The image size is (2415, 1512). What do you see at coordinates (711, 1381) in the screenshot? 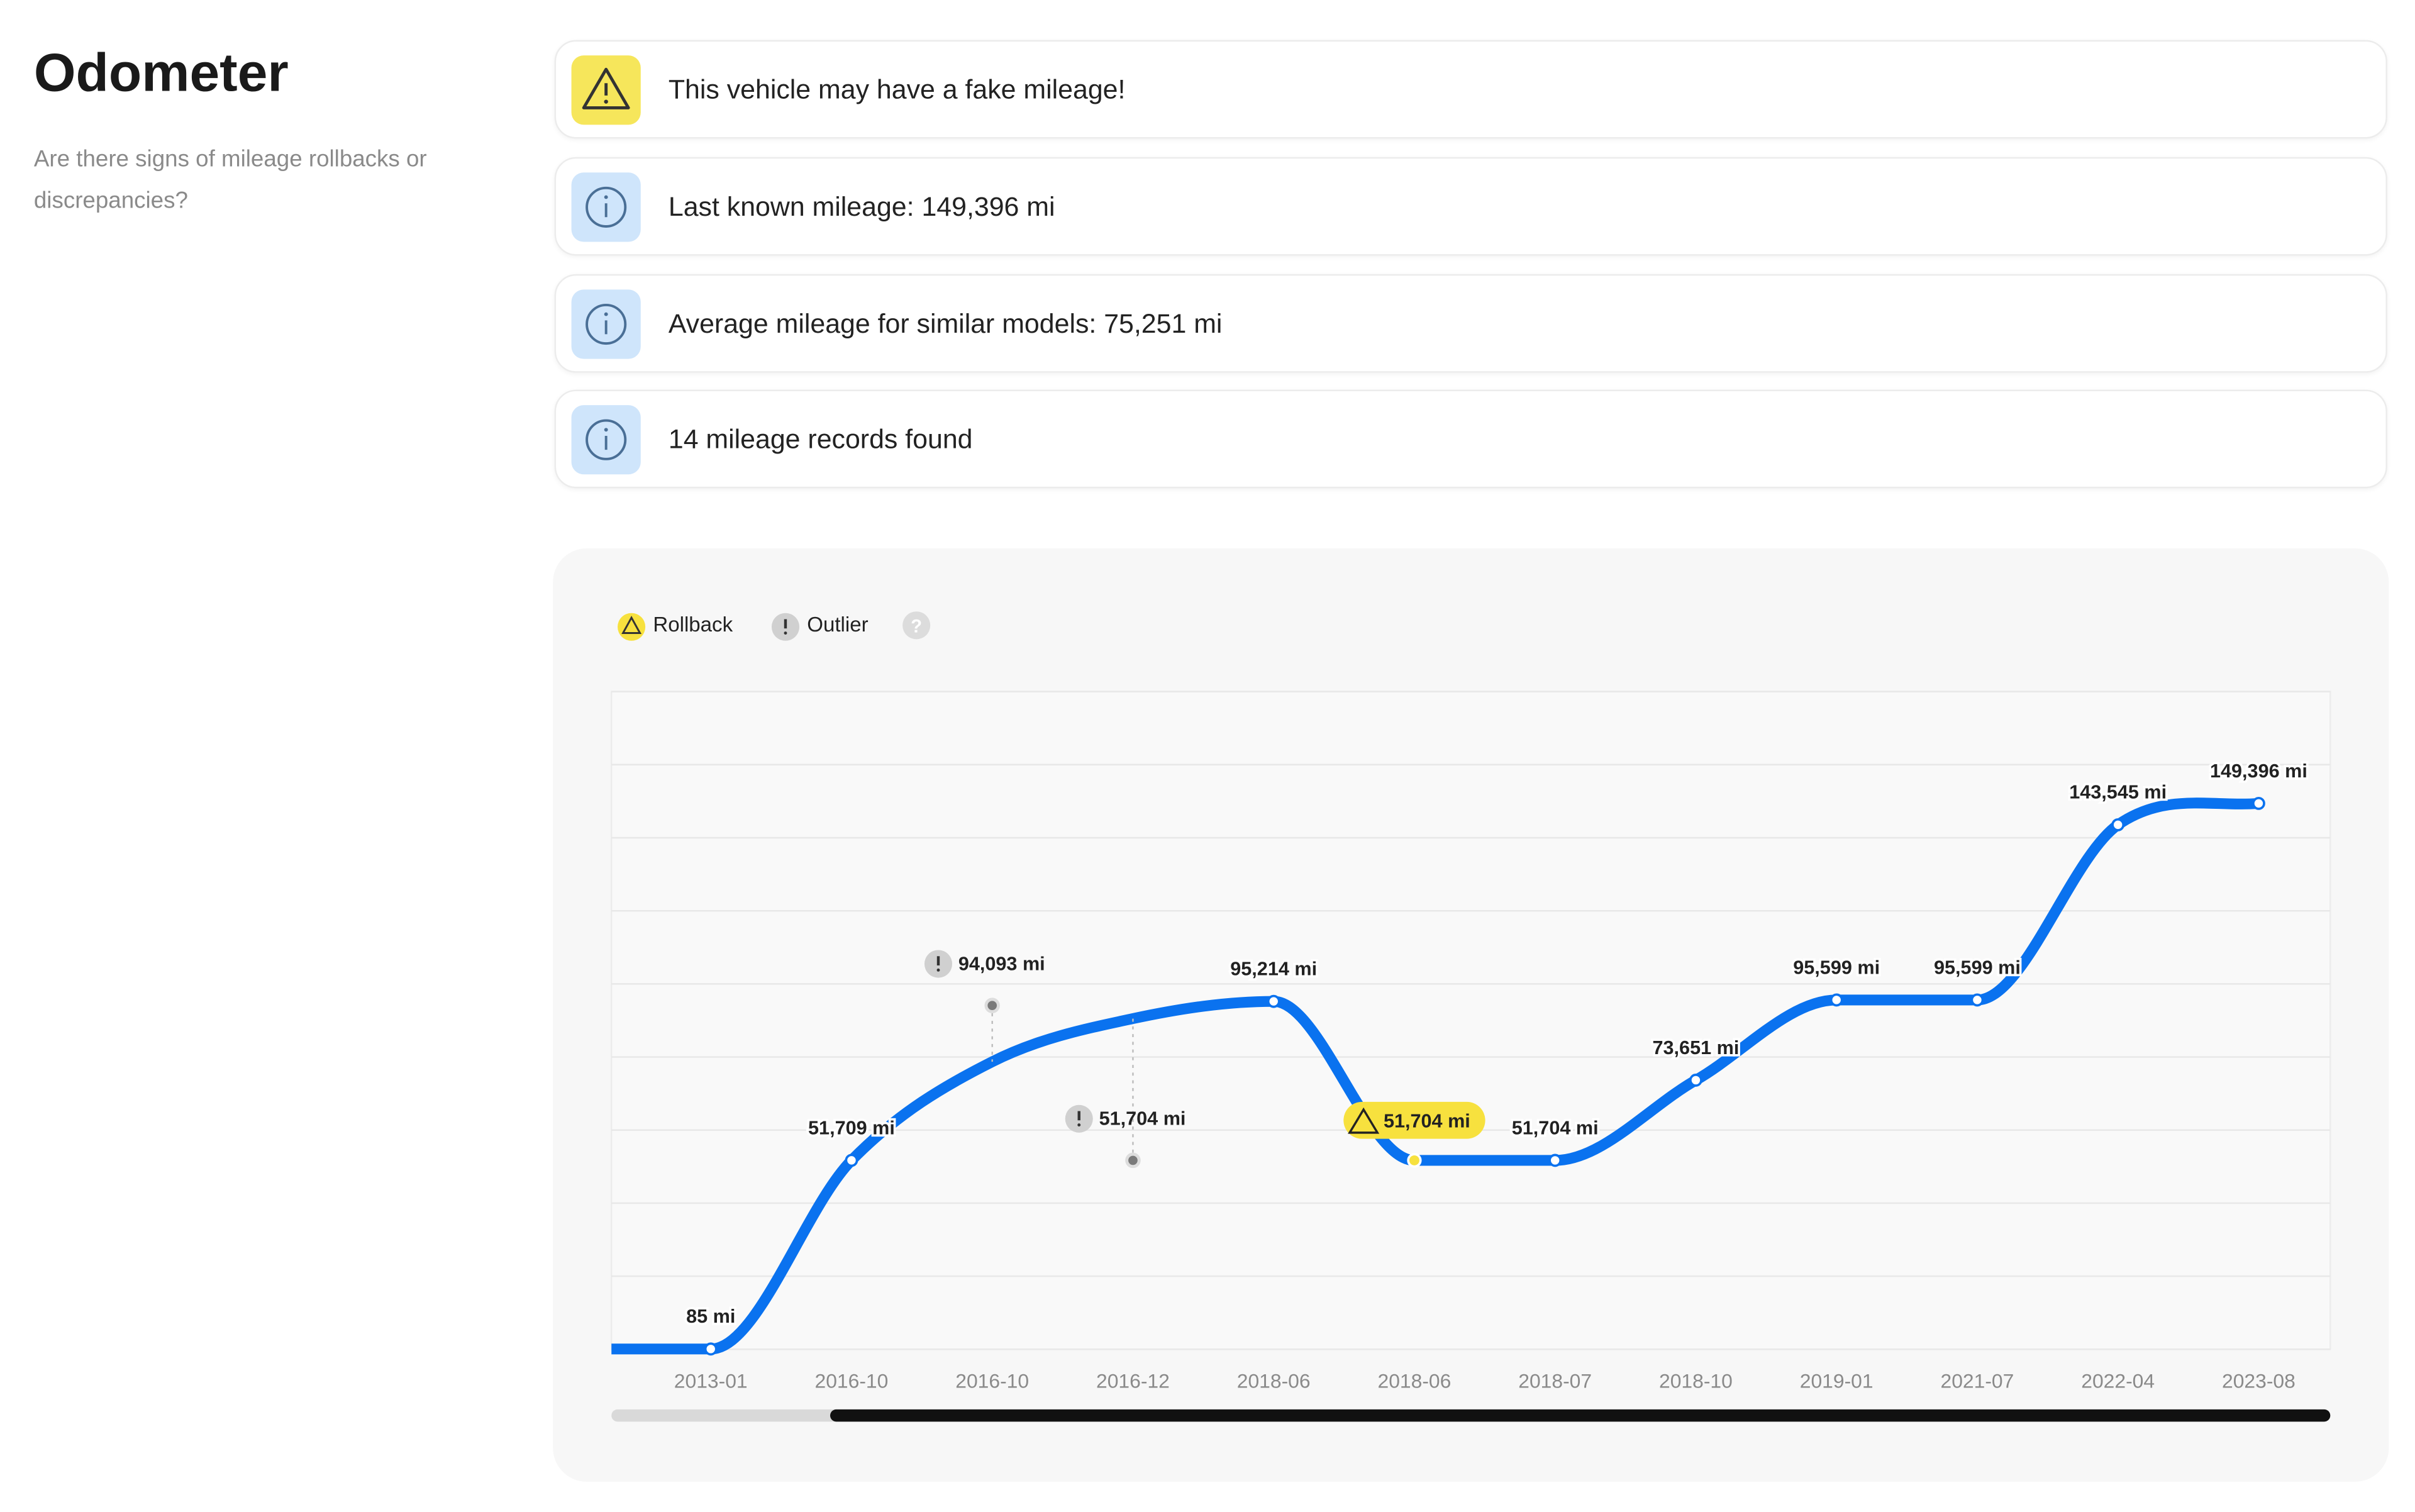
I see `x-tick-label: 2013-01` at bounding box center [711, 1381].